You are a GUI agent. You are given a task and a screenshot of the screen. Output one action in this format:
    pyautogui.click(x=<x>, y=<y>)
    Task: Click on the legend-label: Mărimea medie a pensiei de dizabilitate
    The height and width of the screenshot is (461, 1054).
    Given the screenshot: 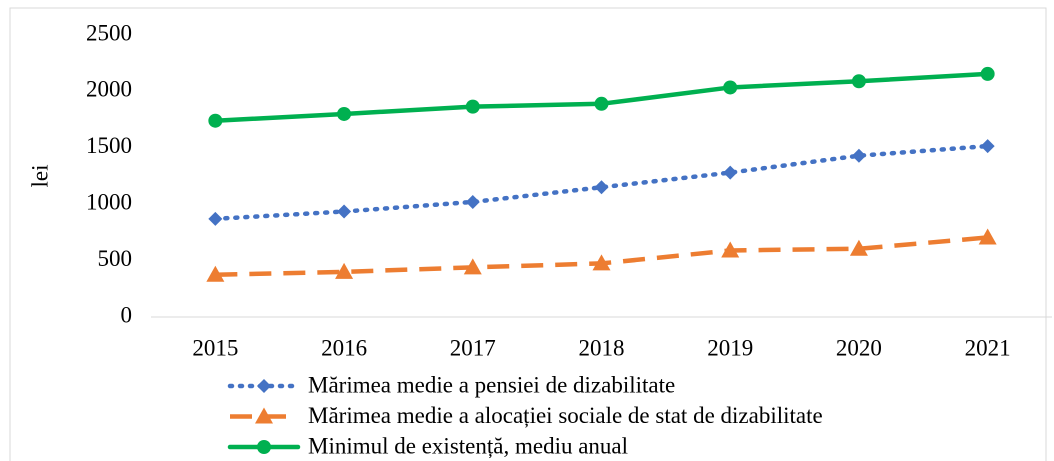 What is the action you would take?
    pyautogui.click(x=491, y=384)
    